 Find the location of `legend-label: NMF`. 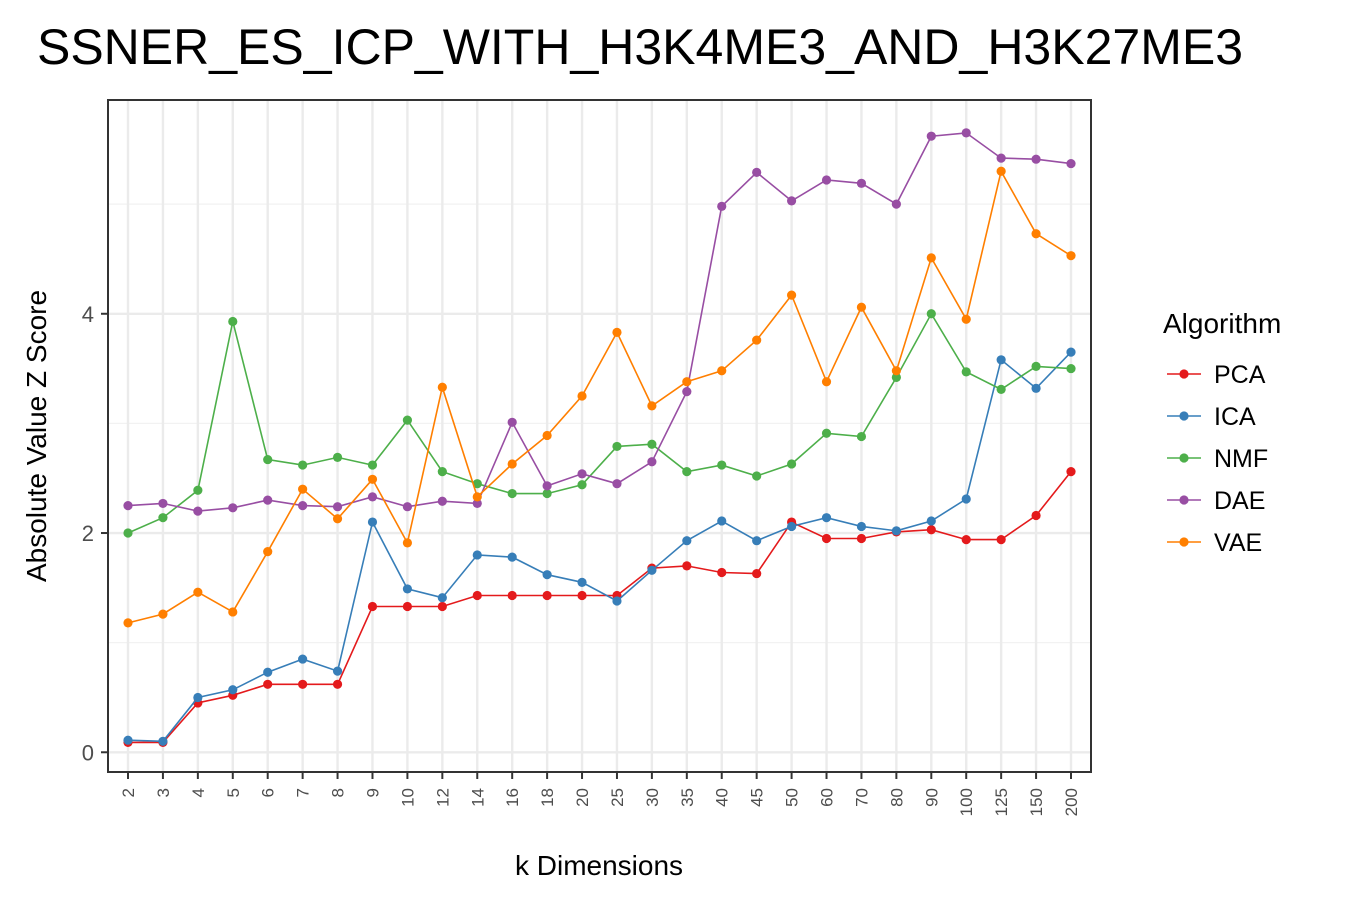

legend-label: NMF is located at coordinates (1241, 459).